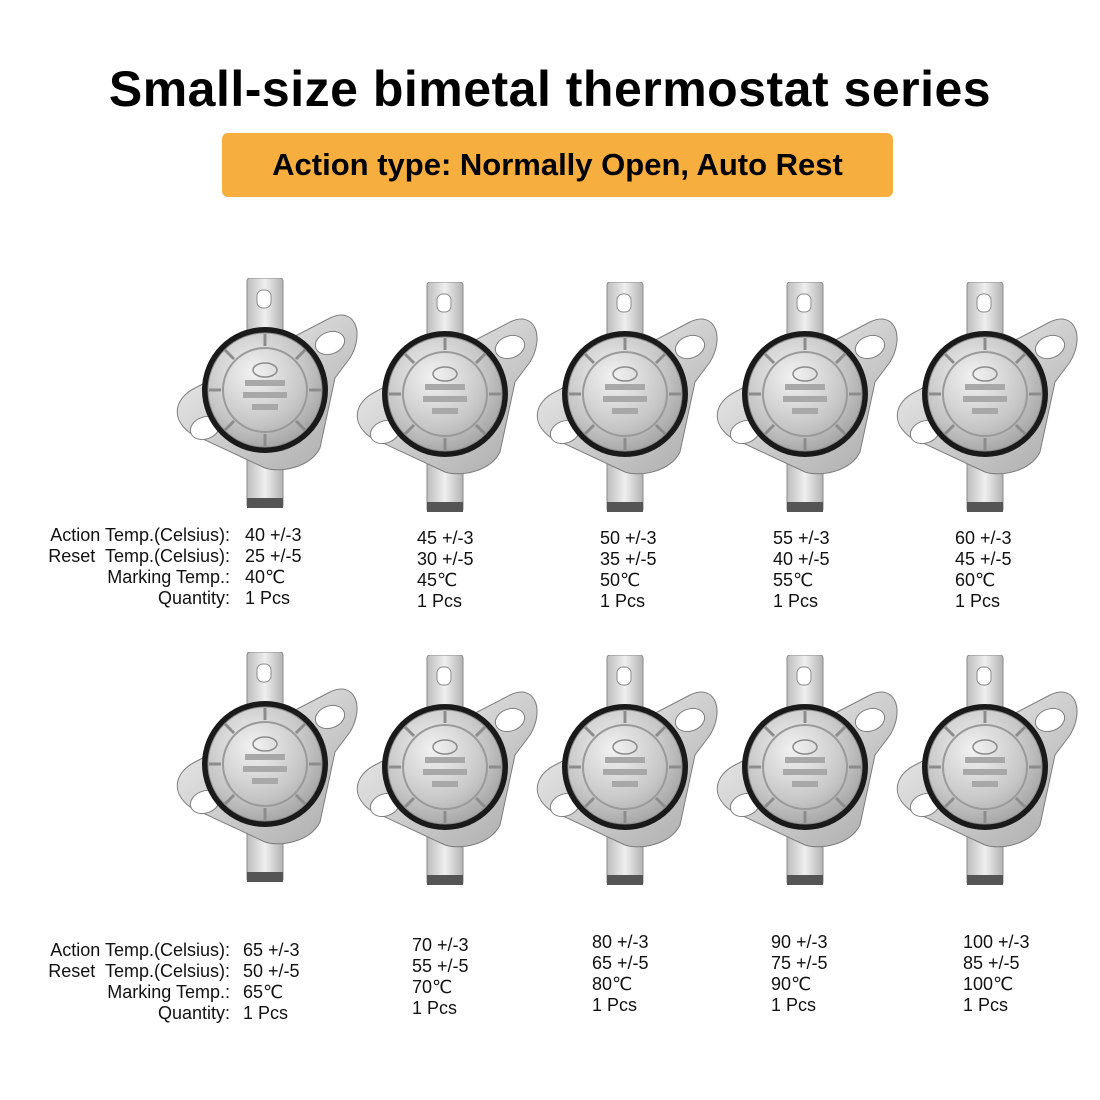 The height and width of the screenshot is (1100, 1100). I want to click on spec-column: 100 +/-3 85 +/-5 100℃ 1 Pcs, so click(996, 974).